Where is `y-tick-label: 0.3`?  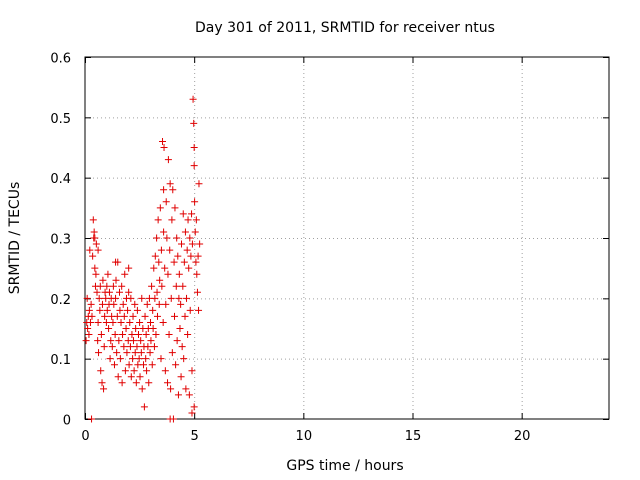
y-tick-label: 0.3 is located at coordinates (60, 240).